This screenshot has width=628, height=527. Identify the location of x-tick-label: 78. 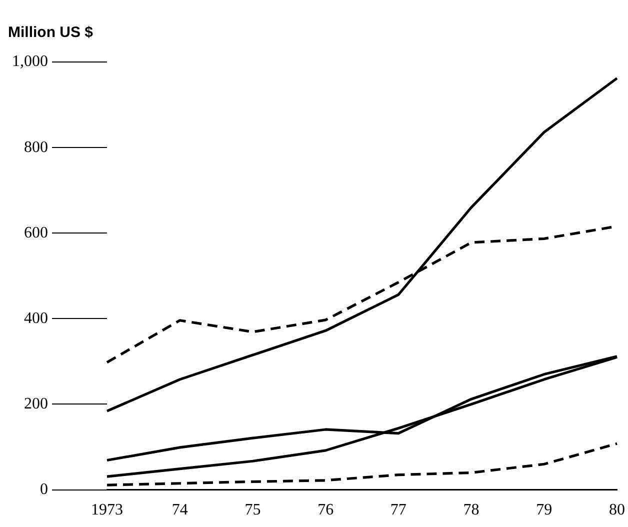
(471, 510).